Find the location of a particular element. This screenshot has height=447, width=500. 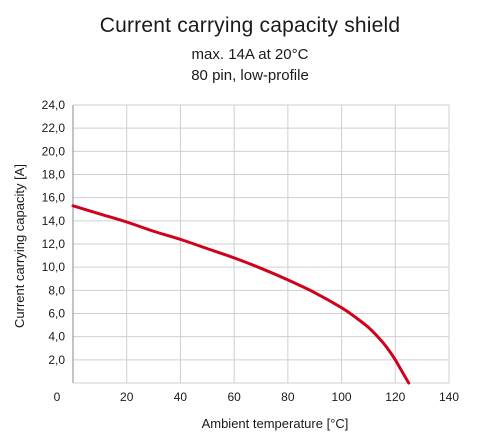

x-tick-label: 120 is located at coordinates (395, 397).